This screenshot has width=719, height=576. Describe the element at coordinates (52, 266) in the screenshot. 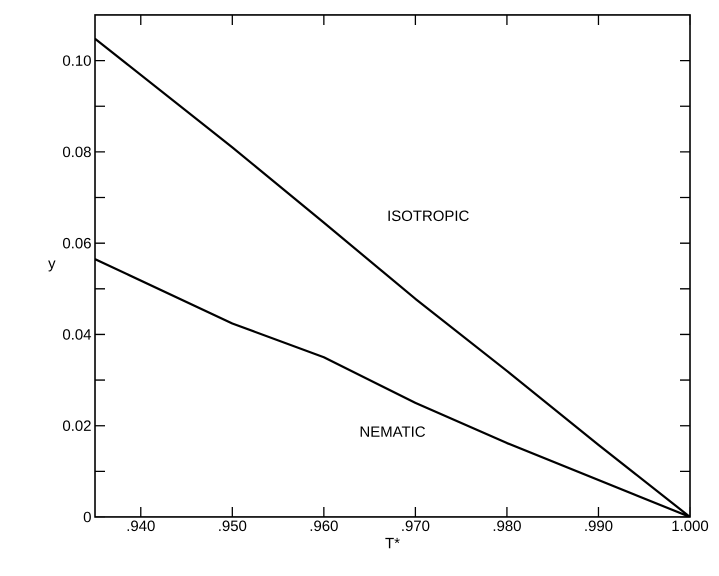

I see `y-axis-title: y` at that location.